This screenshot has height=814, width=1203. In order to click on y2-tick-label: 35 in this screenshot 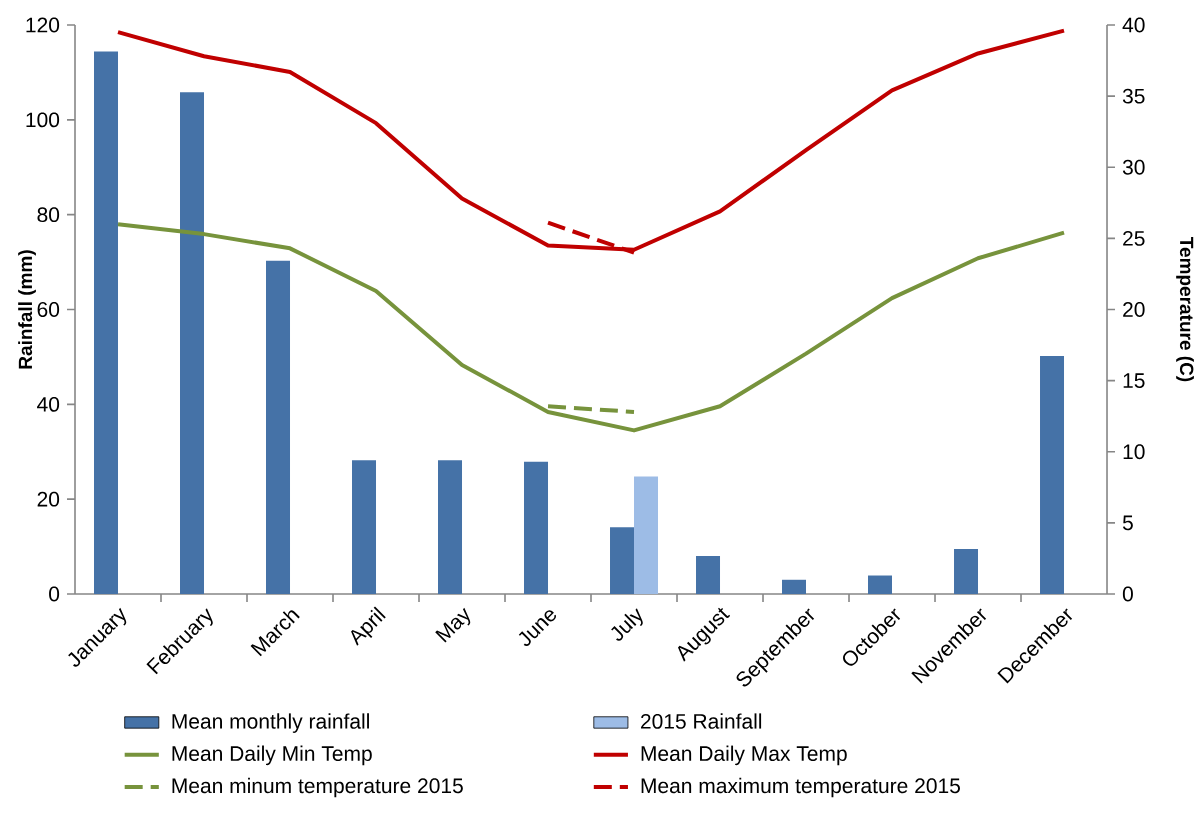, I will do `click(1133, 96)`.